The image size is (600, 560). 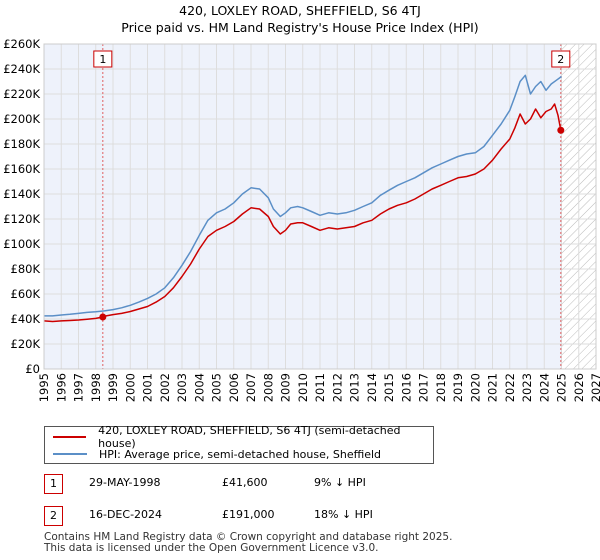 I want to click on sale-hpi-note-1: 9% ↓ HPI, so click(x=340, y=482).